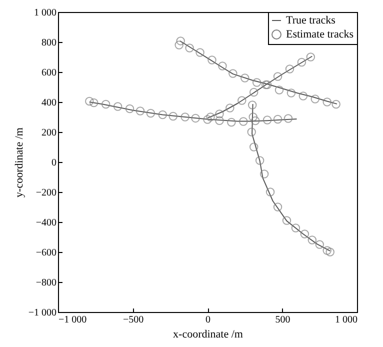  I want to click on x-tick-label: −1 000, so click(72, 320).